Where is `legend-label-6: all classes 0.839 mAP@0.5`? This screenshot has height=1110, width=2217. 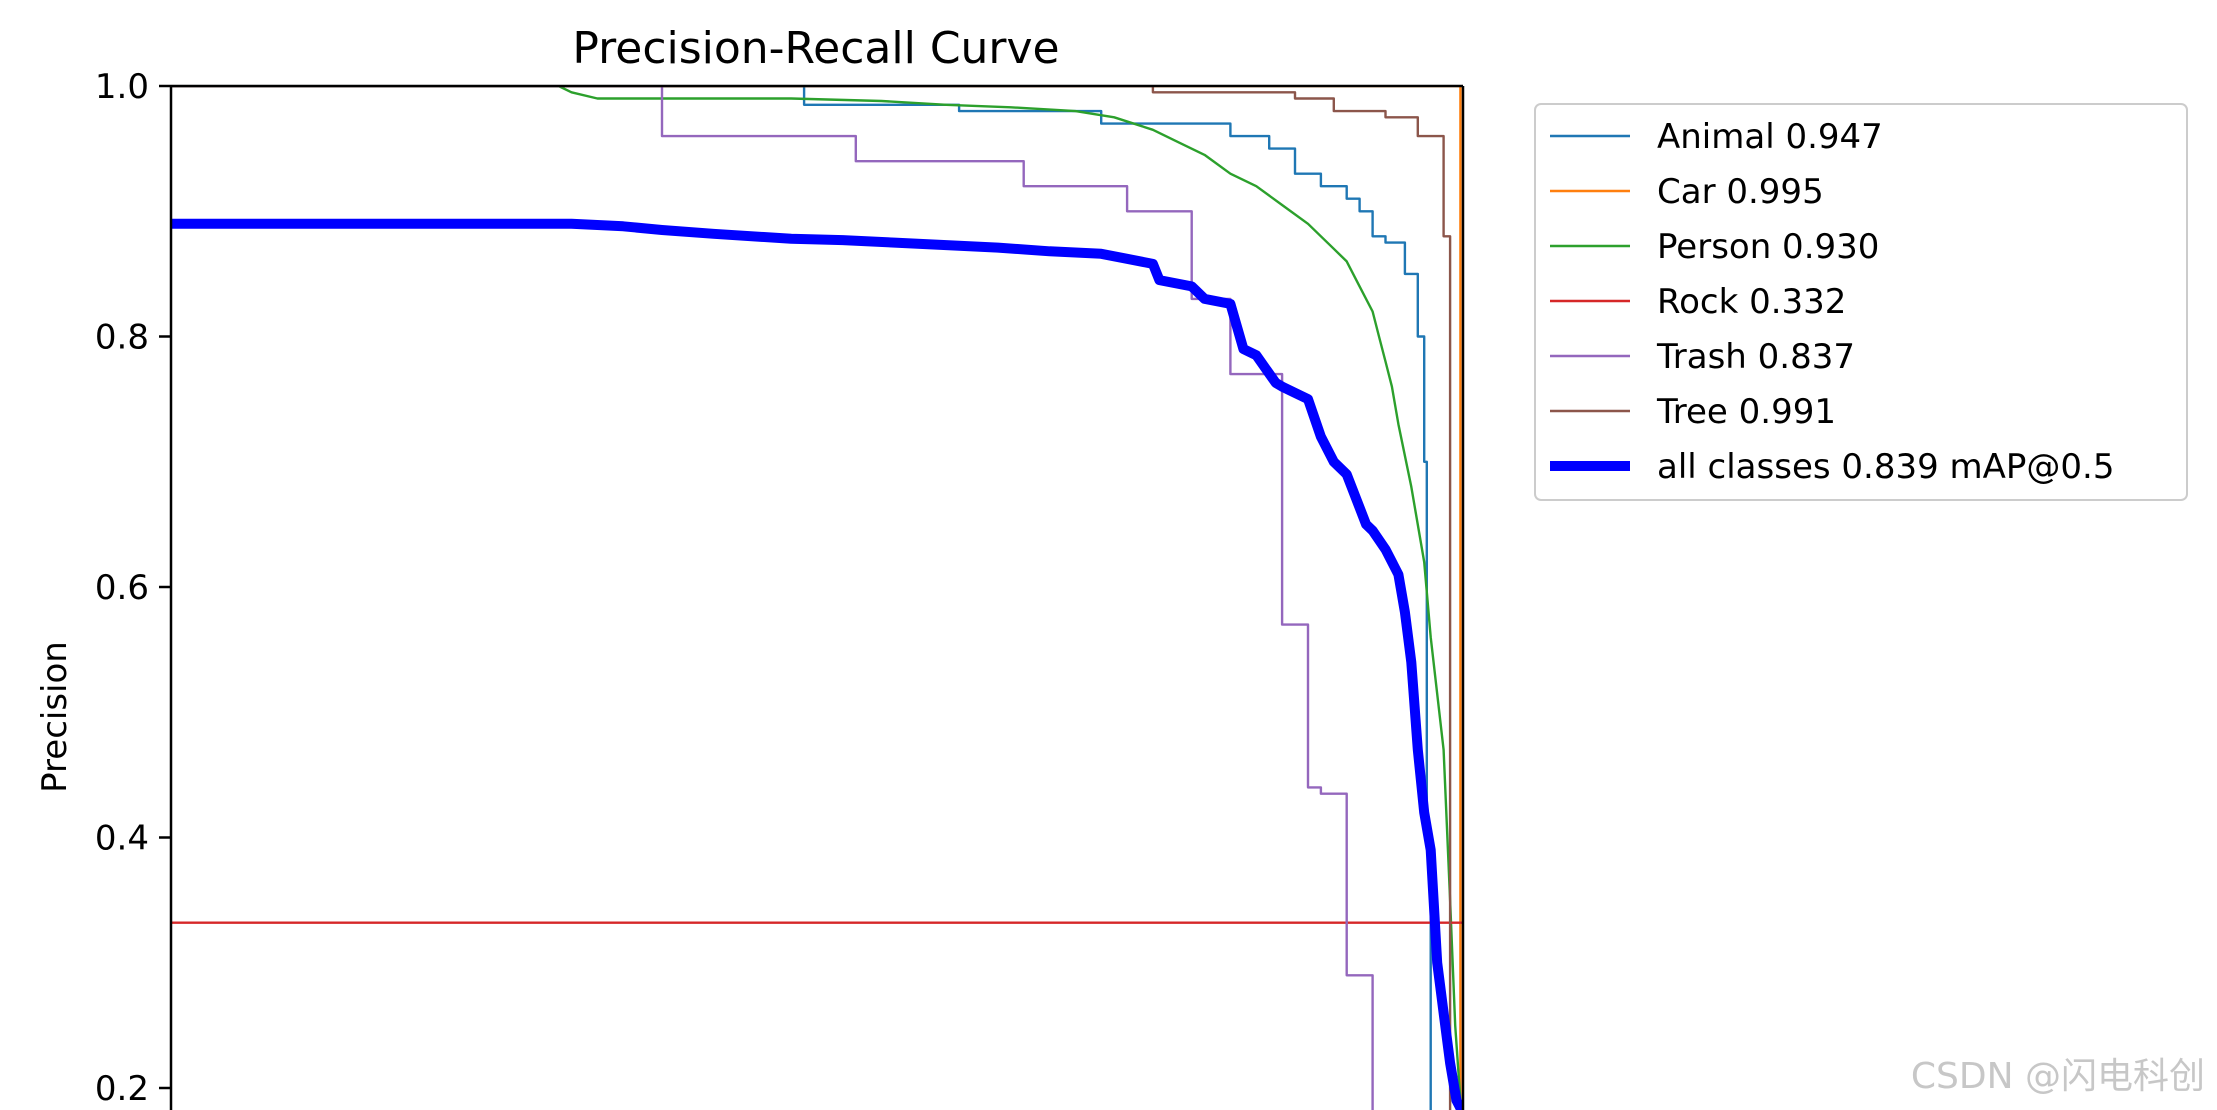 legend-label-6: all classes 0.839 mAP@0.5 is located at coordinates (1885, 467).